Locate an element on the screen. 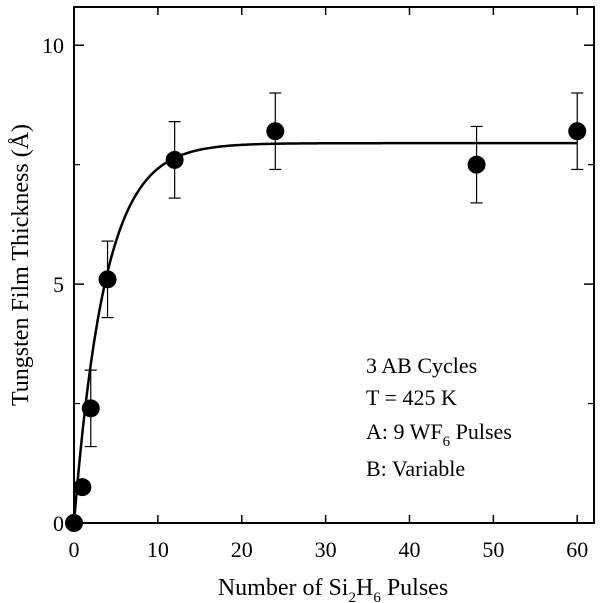 This screenshot has height=603, width=600. y-tick-label: 10 is located at coordinates (53, 45).